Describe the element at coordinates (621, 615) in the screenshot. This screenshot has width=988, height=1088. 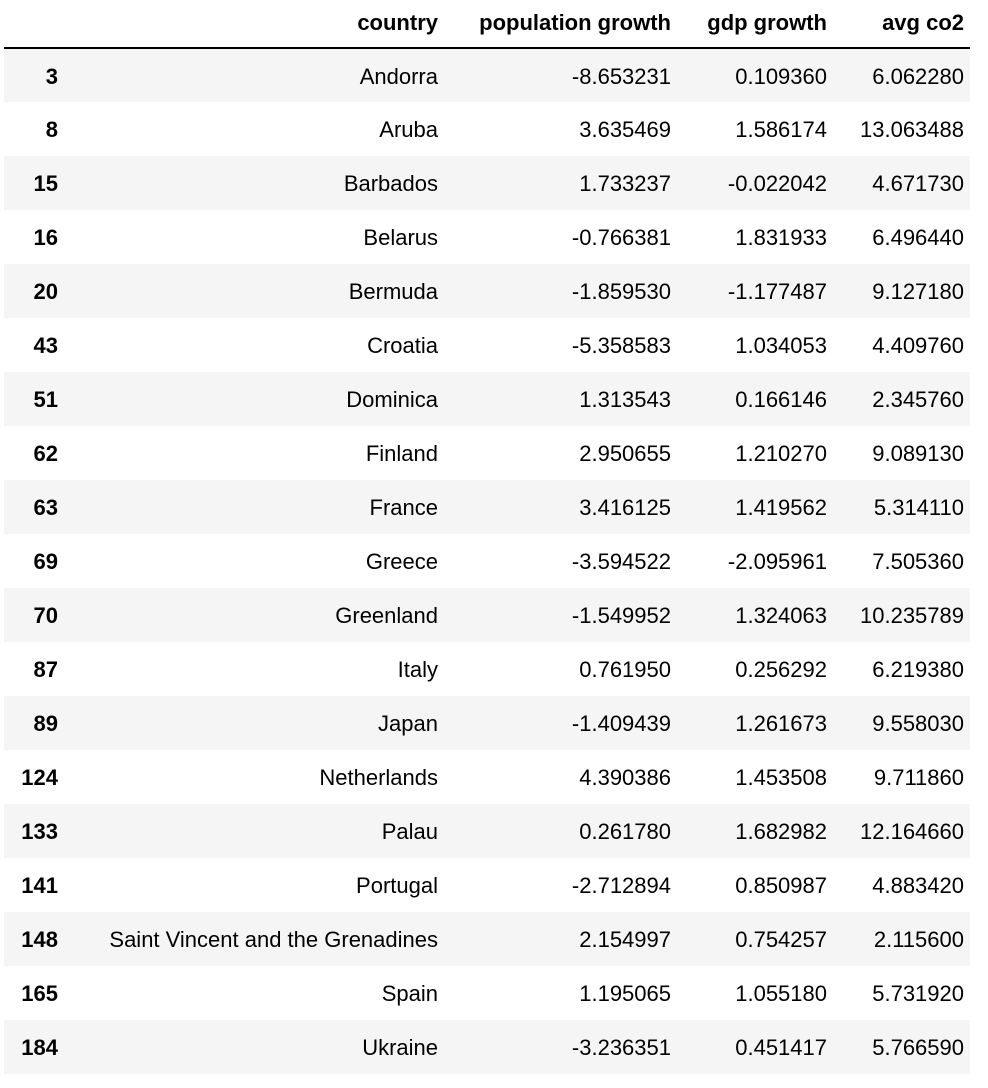
I see `cell-population-growth-text: -1.549952` at that location.